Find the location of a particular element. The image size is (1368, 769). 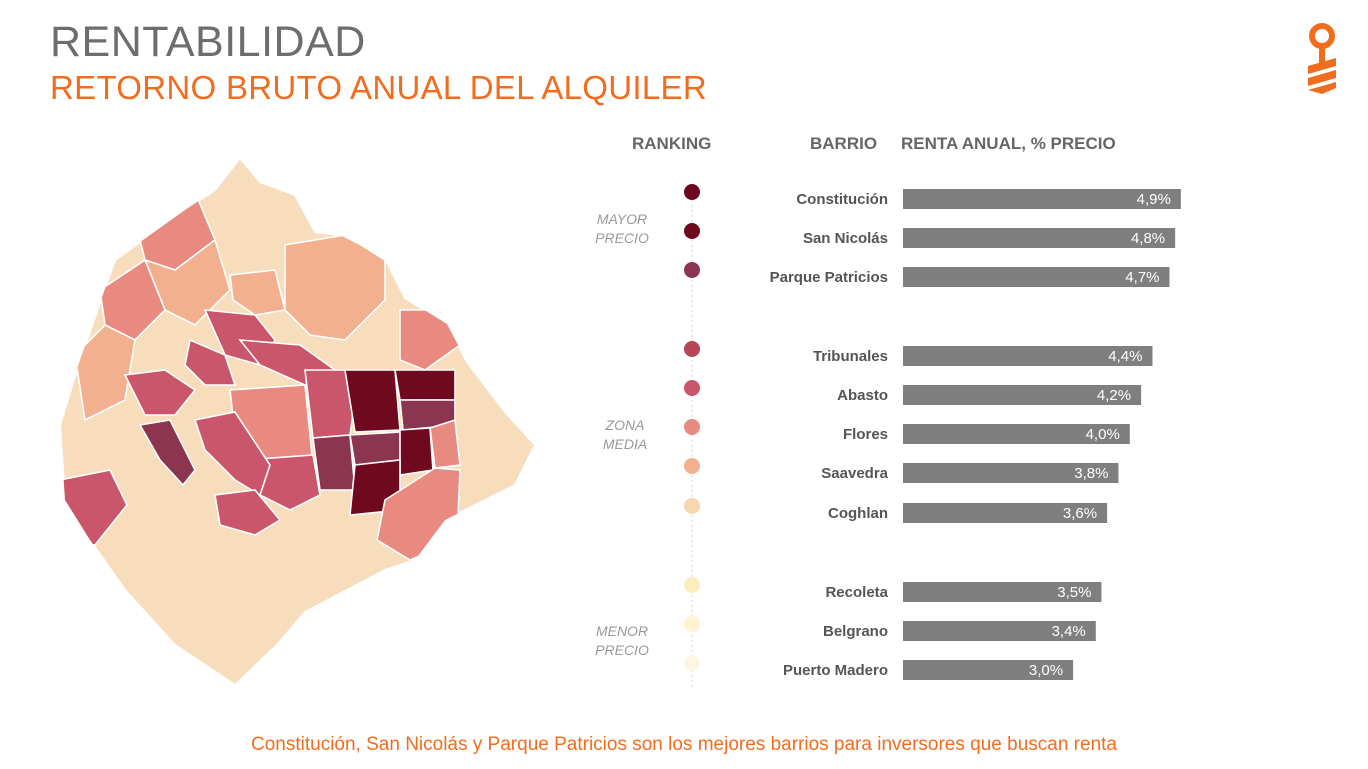

data-label: 3,5% is located at coordinates (1074, 592).